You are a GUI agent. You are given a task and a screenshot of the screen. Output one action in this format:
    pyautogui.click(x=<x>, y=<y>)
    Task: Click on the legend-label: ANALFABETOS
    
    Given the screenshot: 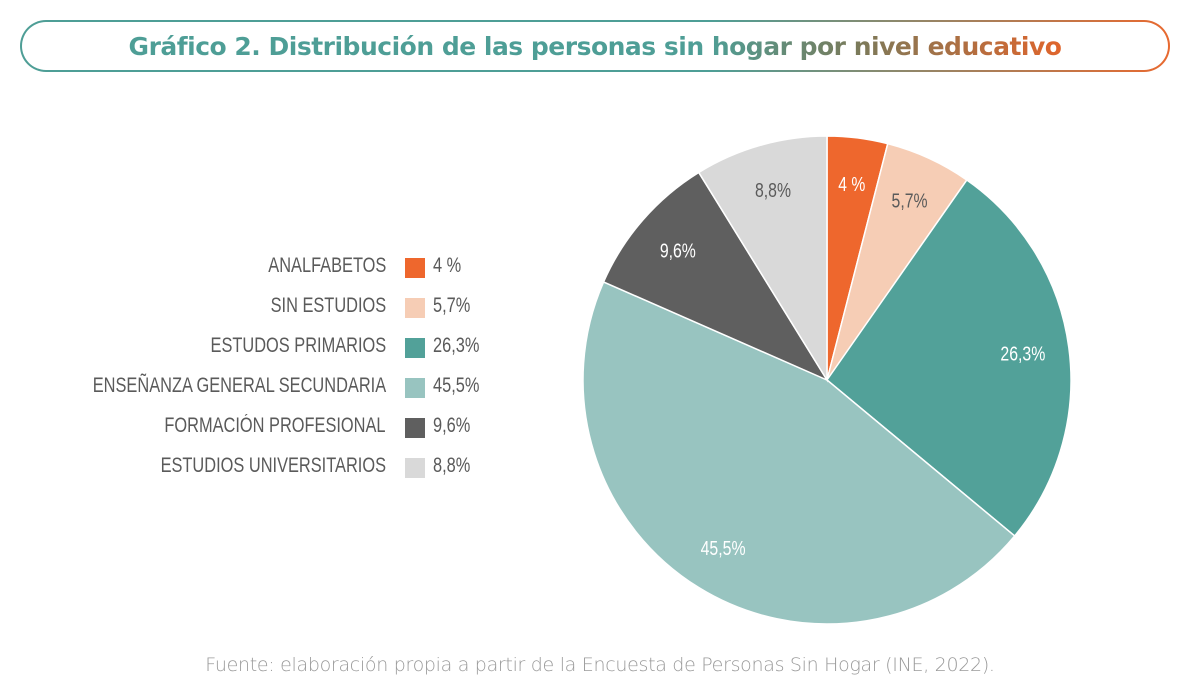 What is the action you would take?
    pyautogui.click(x=326, y=265)
    